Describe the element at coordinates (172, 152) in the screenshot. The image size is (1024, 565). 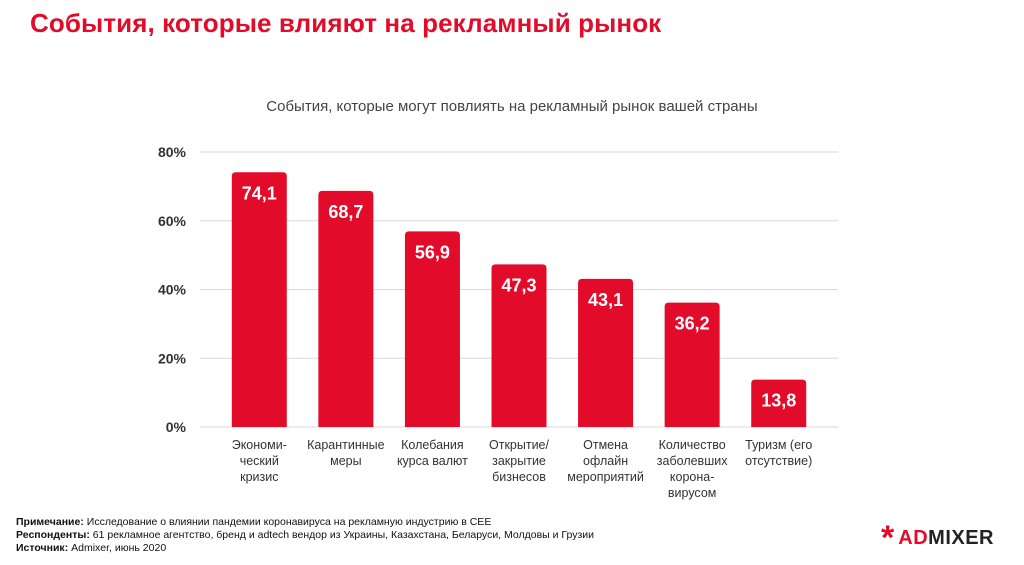
I see `y-tick-label: 80%` at that location.